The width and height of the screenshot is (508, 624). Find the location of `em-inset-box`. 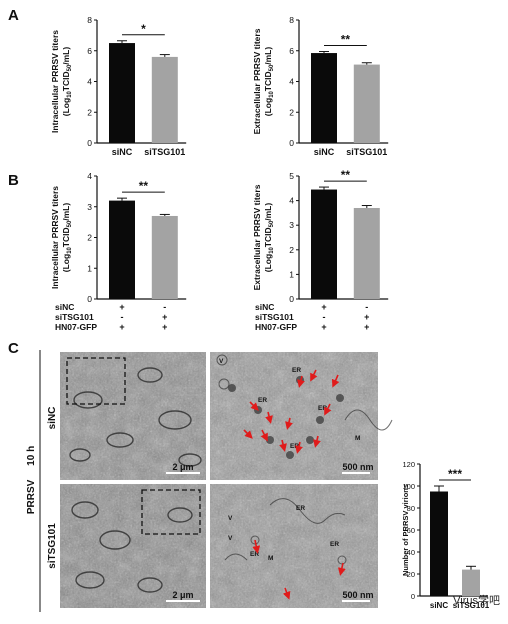

em-inset-box is located at coordinates (171, 512).